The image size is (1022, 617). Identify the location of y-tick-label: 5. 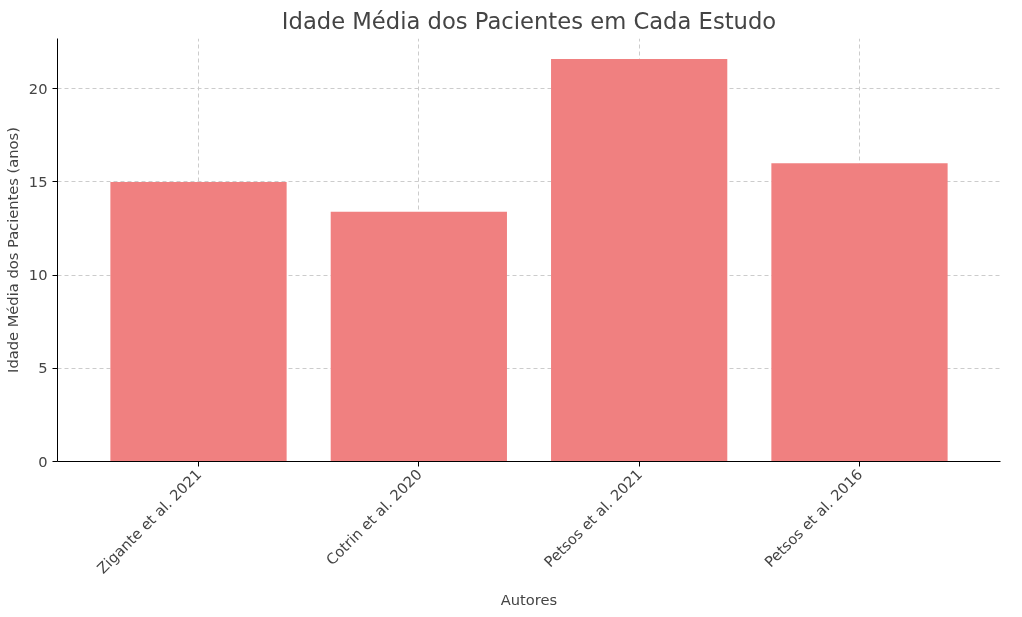
(43, 368).